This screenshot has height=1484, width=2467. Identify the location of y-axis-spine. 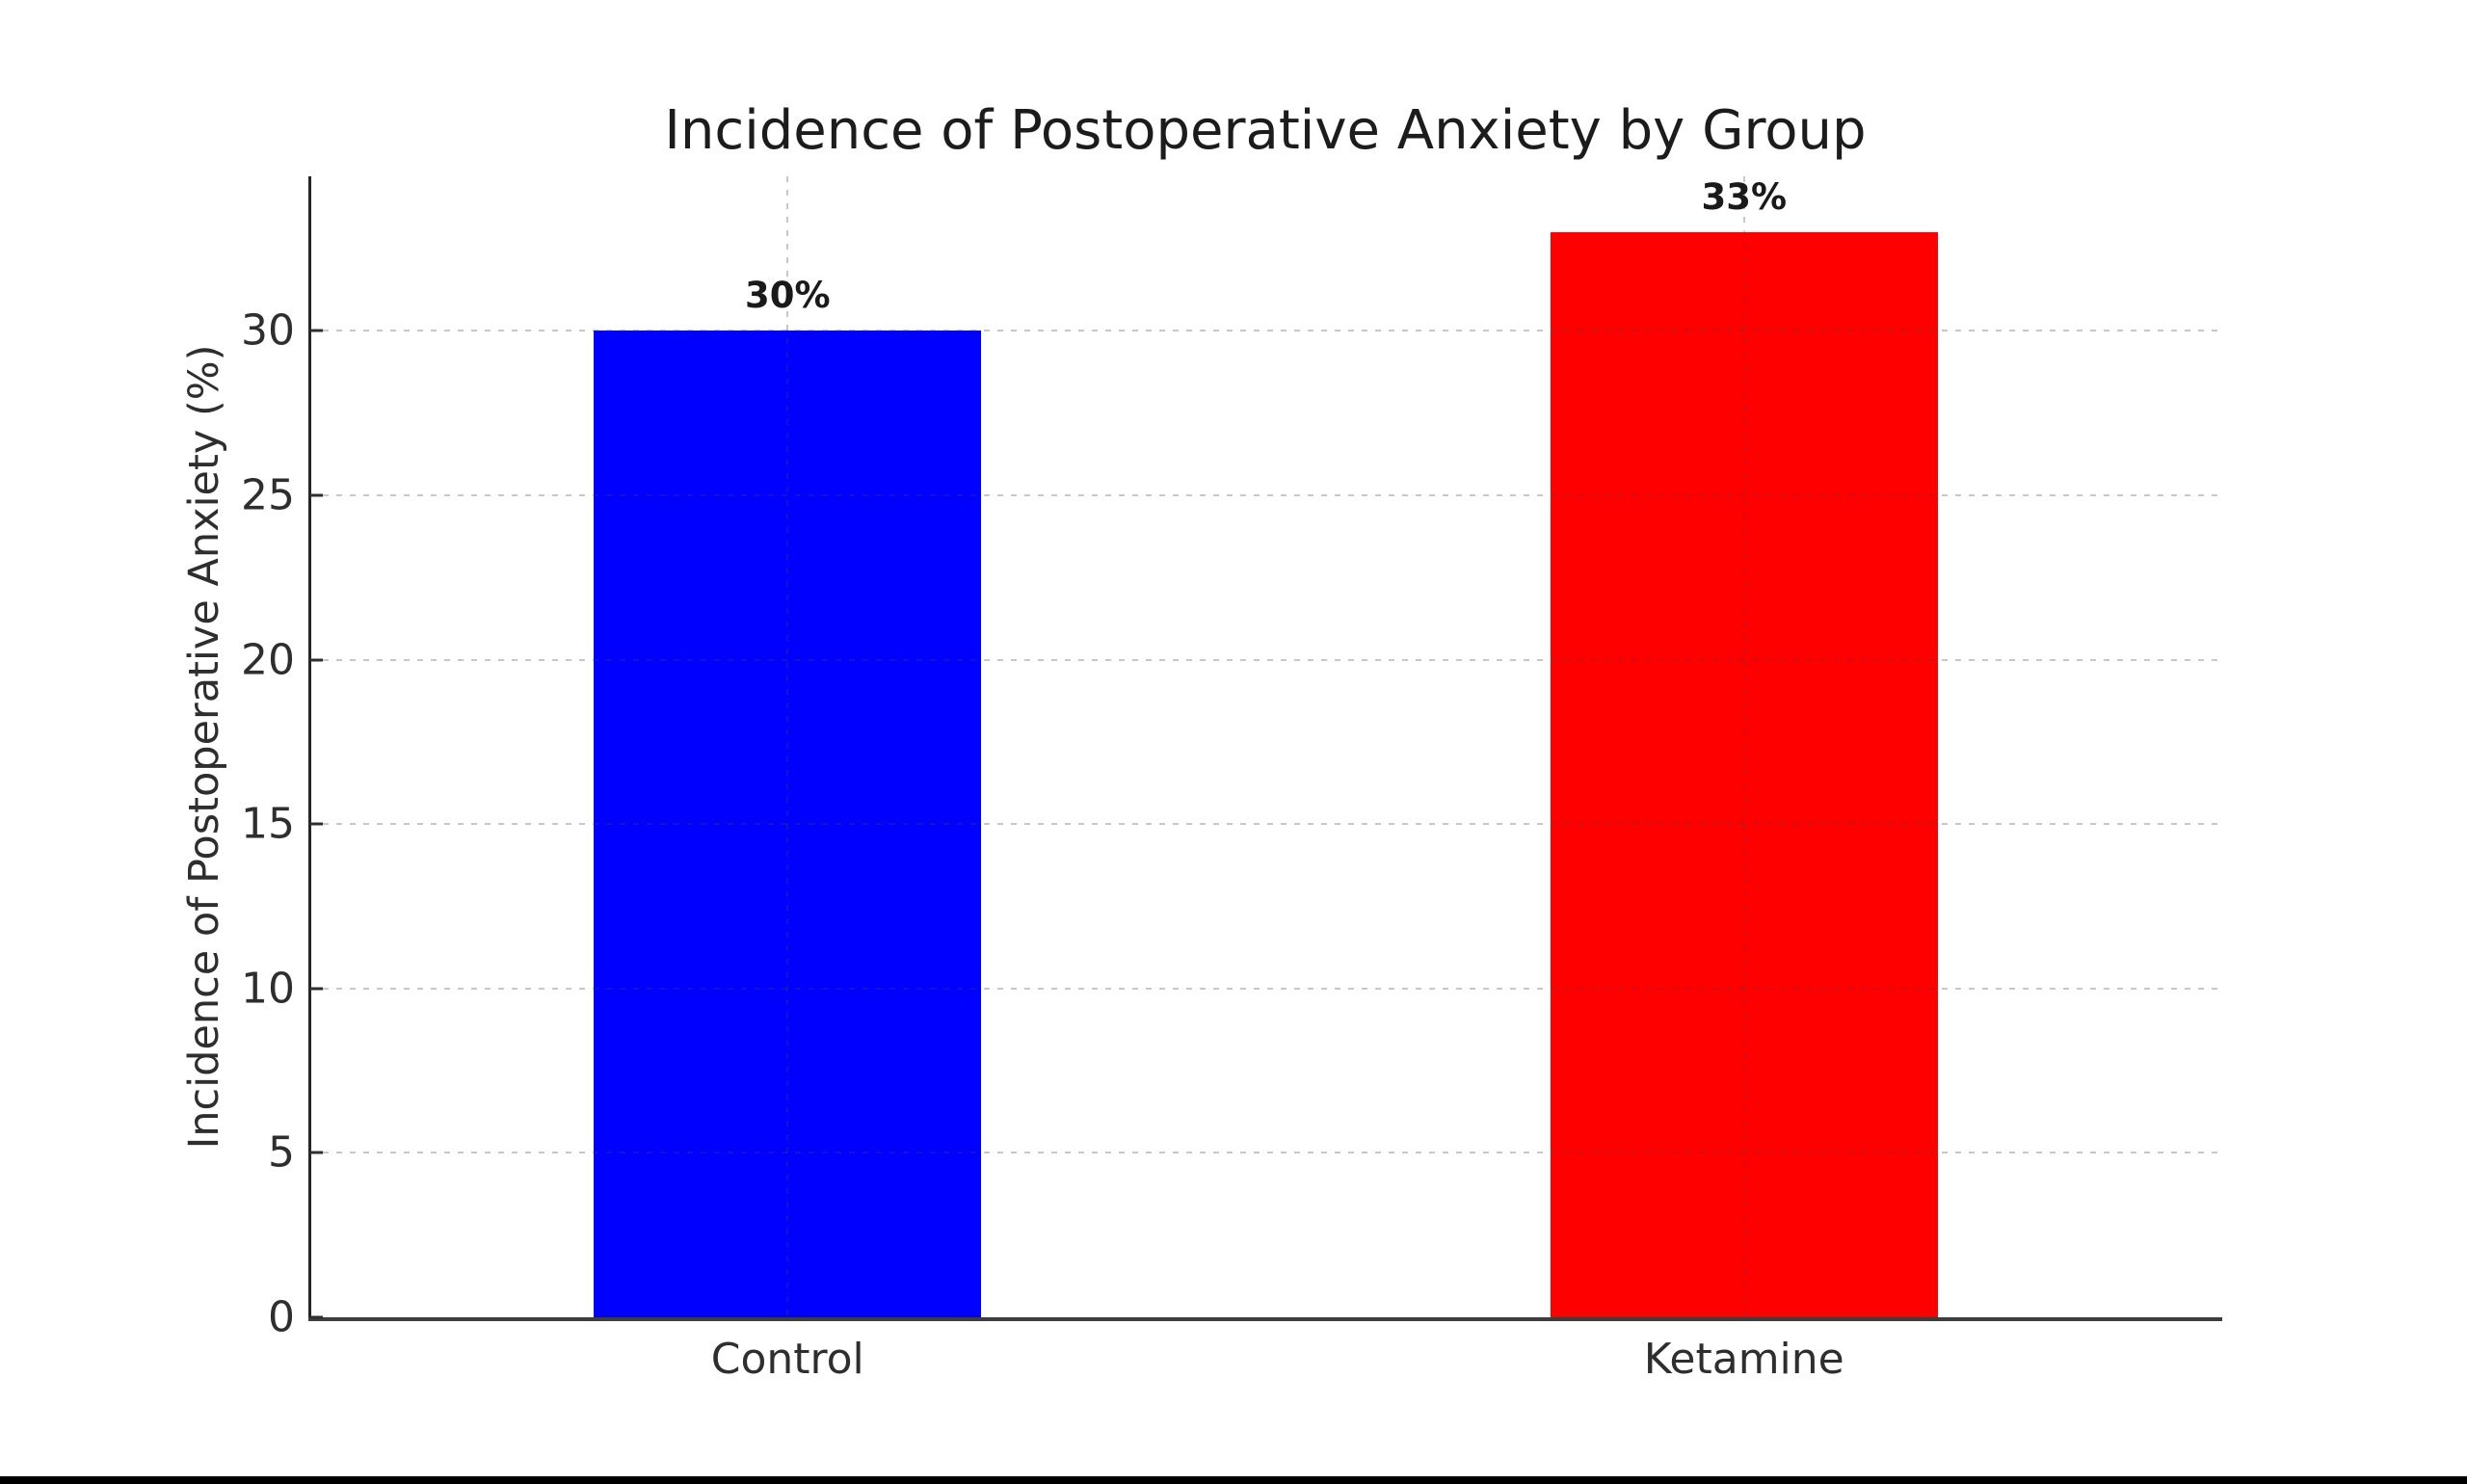
(309, 748).